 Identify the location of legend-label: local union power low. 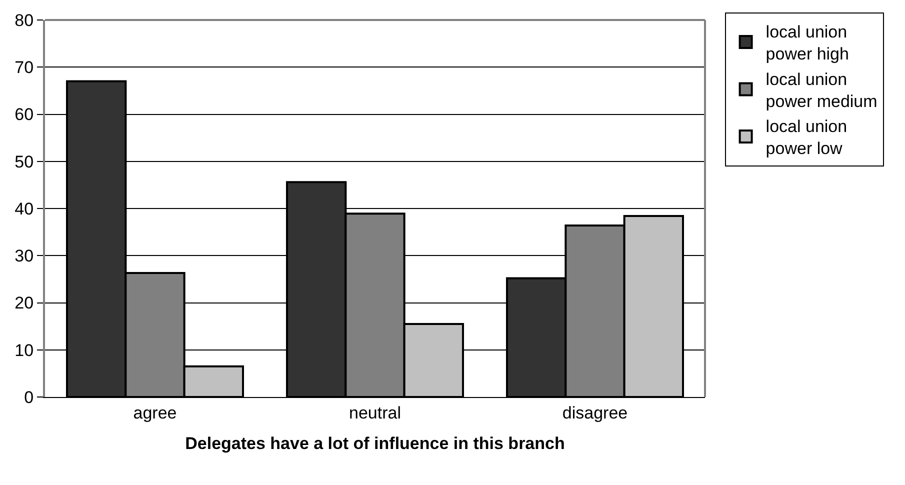
(807, 137).